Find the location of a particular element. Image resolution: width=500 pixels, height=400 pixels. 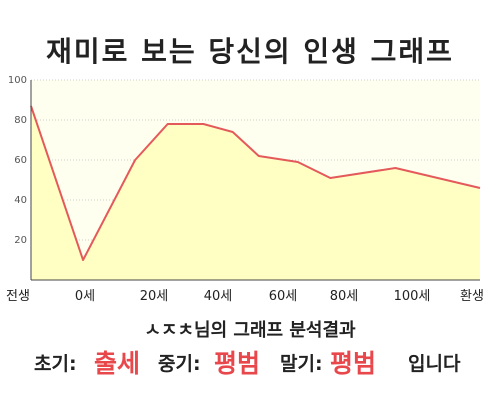

x-tick-label: 100세 is located at coordinates (412, 296).